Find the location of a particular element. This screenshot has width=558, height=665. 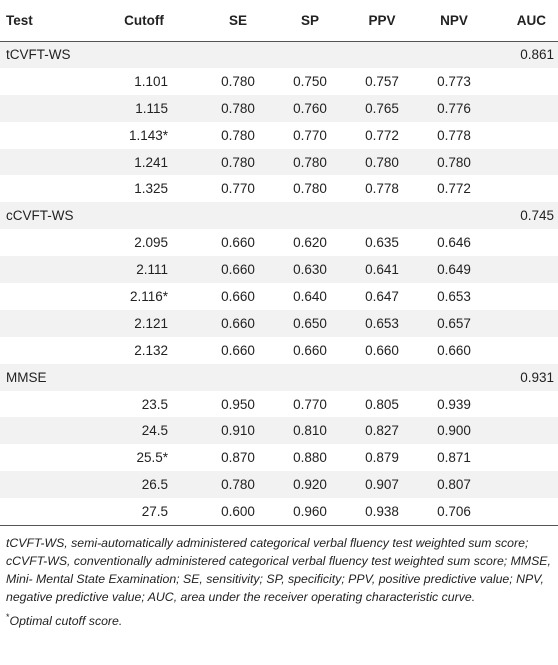

table-row: 2.111 0.660 0.630 0.641 0.649 is located at coordinates (279, 270).